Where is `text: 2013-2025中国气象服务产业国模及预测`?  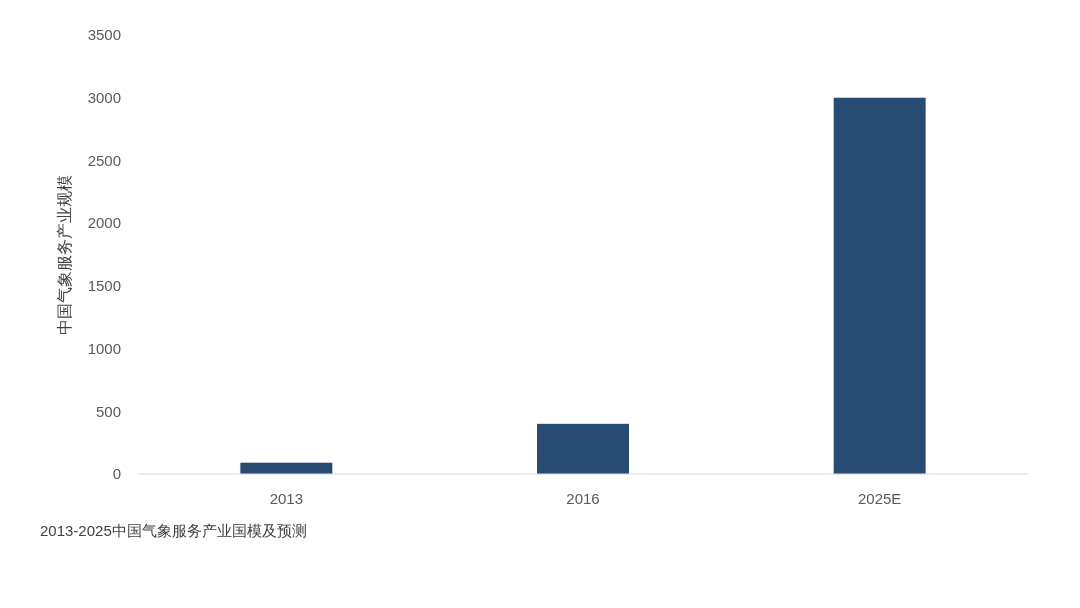 text: 2013-2025中国气象服务产业国模及预测 is located at coordinates (173, 530).